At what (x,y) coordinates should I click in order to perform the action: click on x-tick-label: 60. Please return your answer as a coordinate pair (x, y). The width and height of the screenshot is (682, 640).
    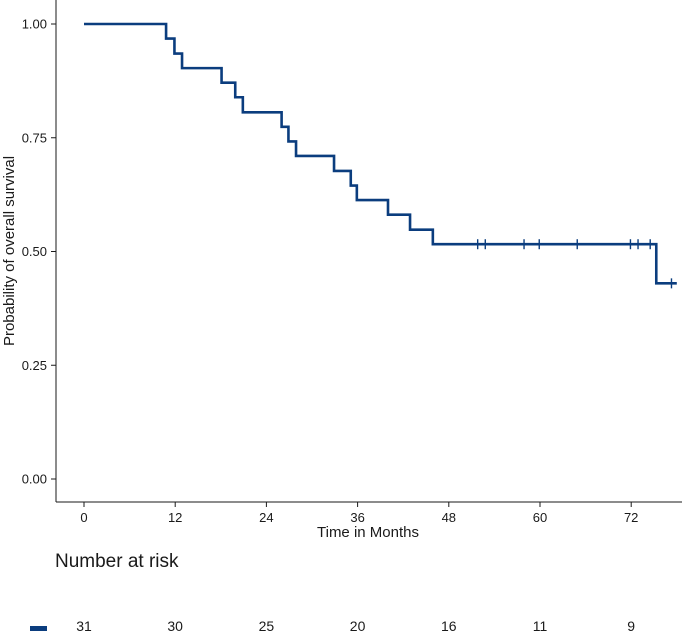
    Looking at the image, I should click on (540, 517).